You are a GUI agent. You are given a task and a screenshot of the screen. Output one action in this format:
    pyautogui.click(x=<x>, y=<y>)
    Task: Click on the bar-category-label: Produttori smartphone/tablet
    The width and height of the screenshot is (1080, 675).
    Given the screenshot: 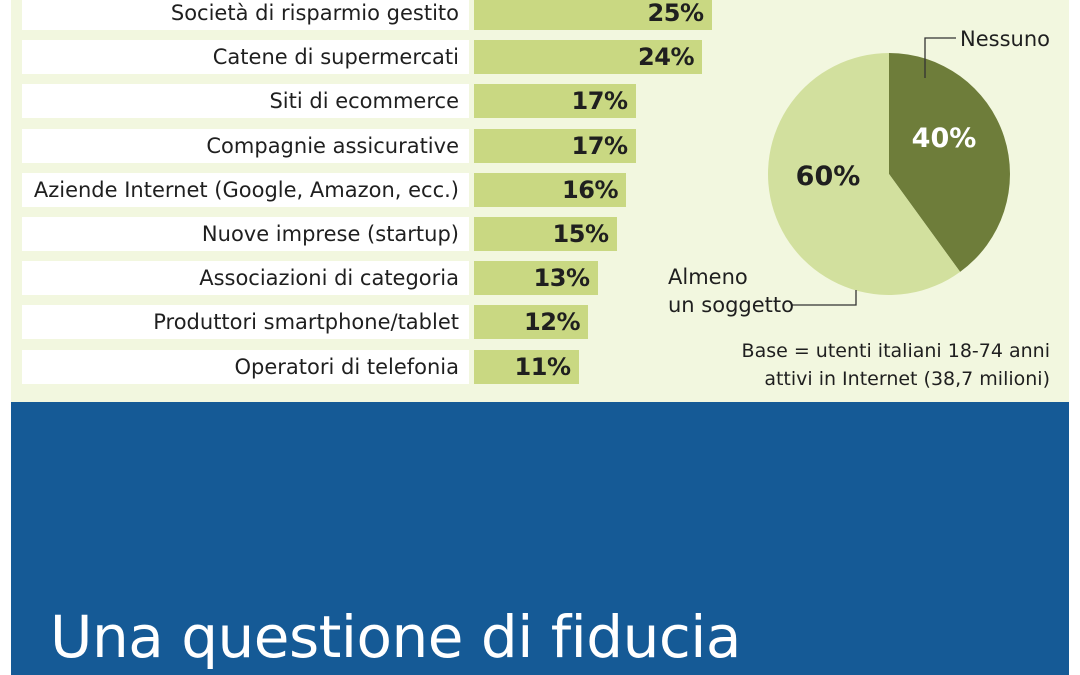 What is the action you would take?
    pyautogui.click(x=245, y=322)
    